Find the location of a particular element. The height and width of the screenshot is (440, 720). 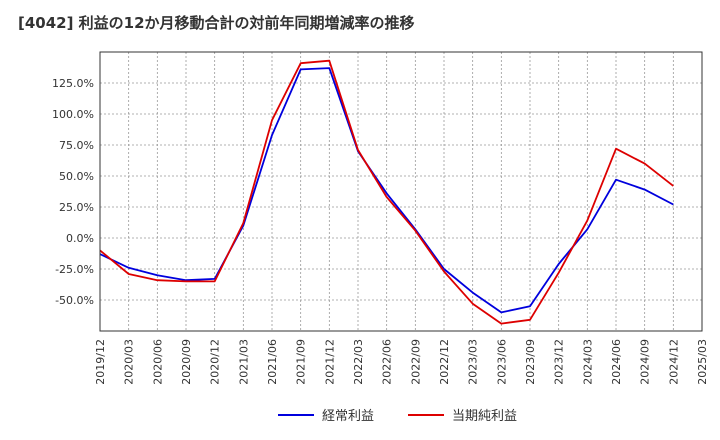

x-tick-label: 2024/03 is located at coordinates (587, 362).